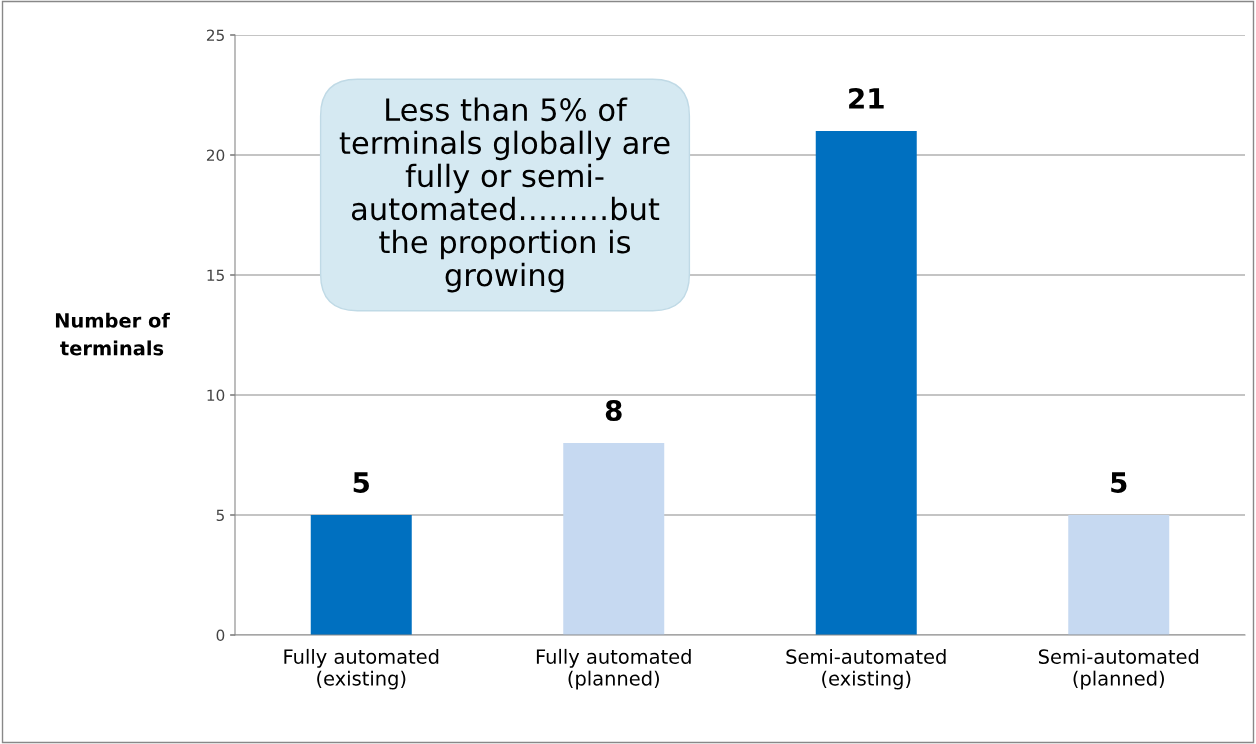  What do you see at coordinates (215, 35) in the screenshot?
I see `y-tick-label: 25` at bounding box center [215, 35].